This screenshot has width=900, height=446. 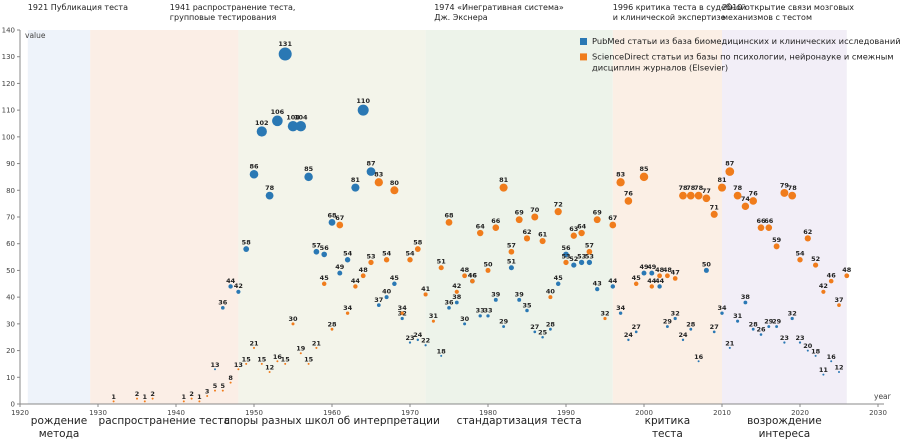 I want to click on era-label-line-5-0: возрождение, so click(x=784, y=421).